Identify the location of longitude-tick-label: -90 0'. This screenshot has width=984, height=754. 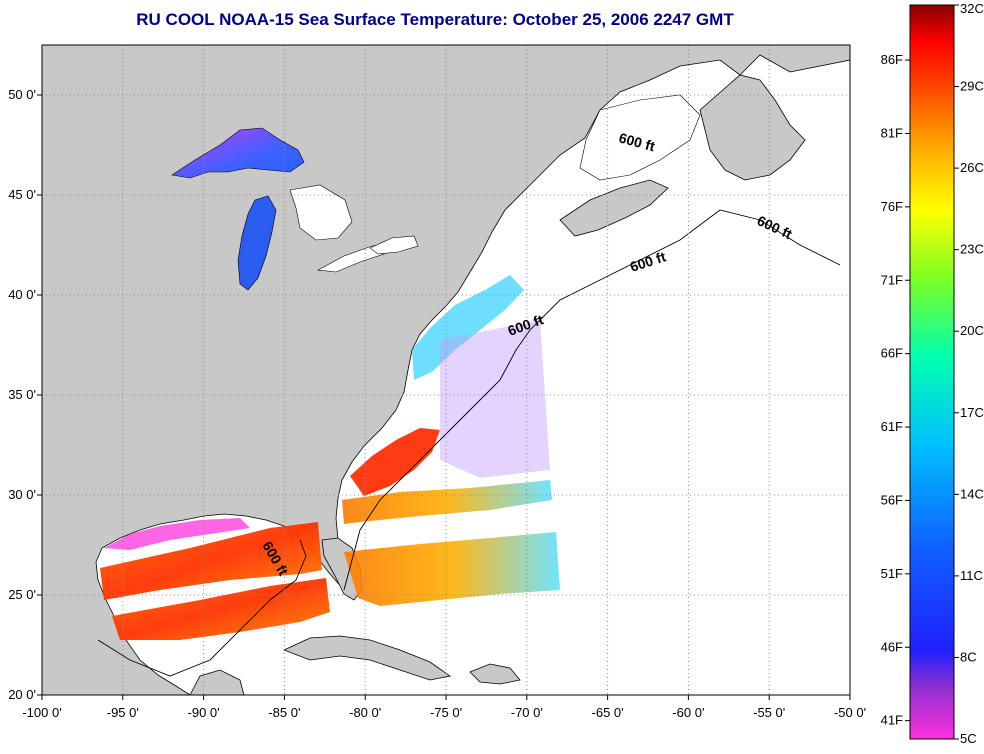
(204, 712).